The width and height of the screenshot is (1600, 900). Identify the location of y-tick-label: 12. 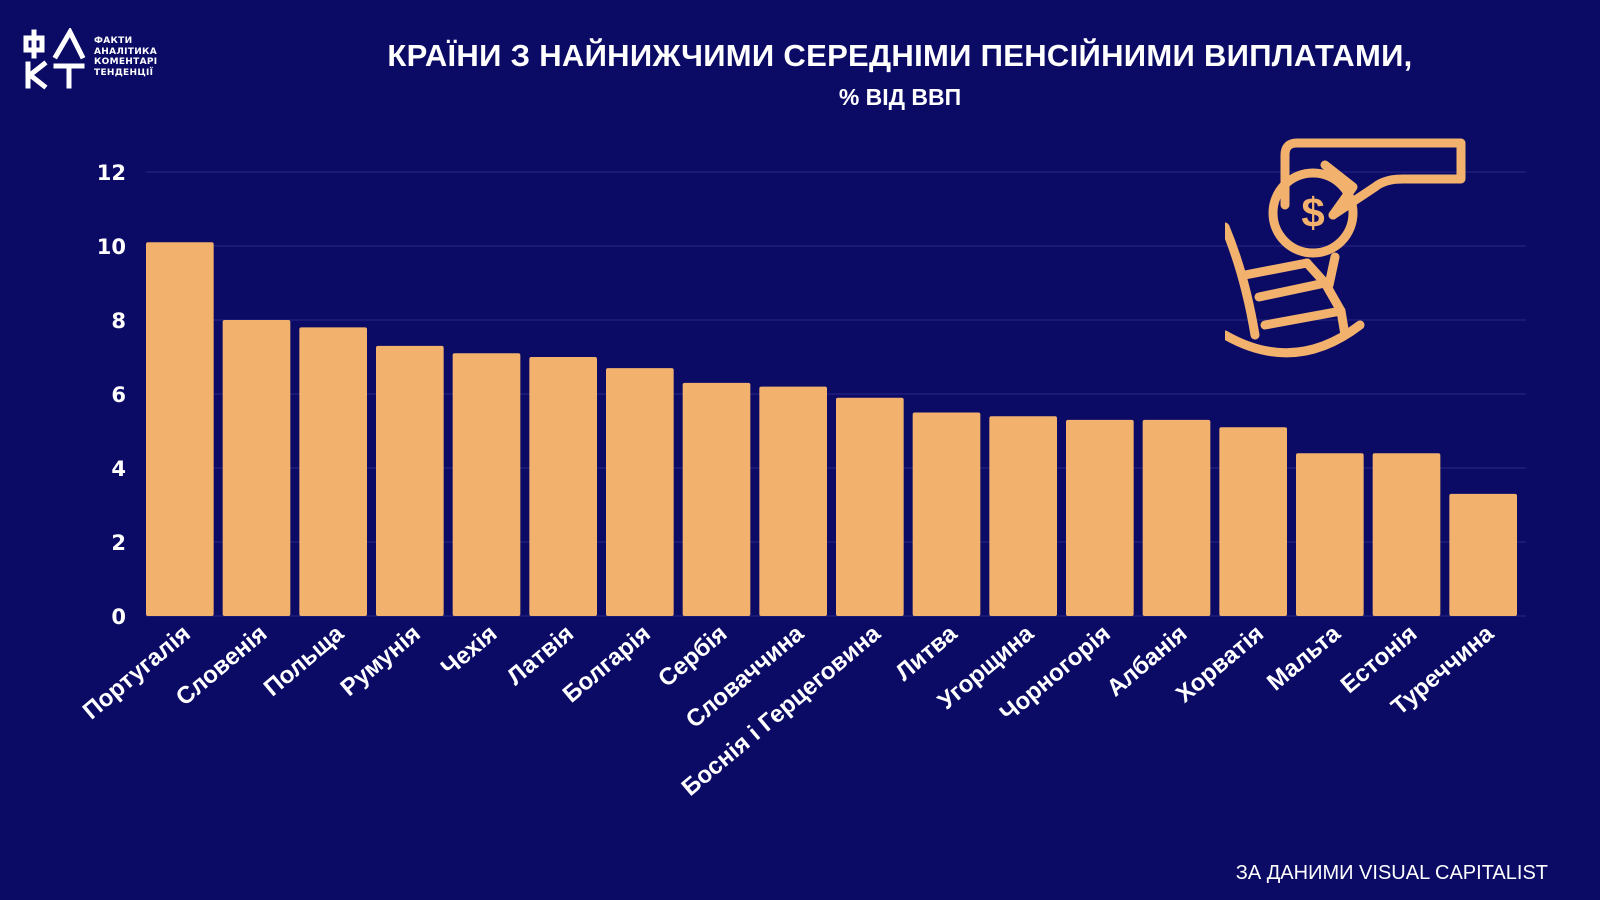
(111, 173).